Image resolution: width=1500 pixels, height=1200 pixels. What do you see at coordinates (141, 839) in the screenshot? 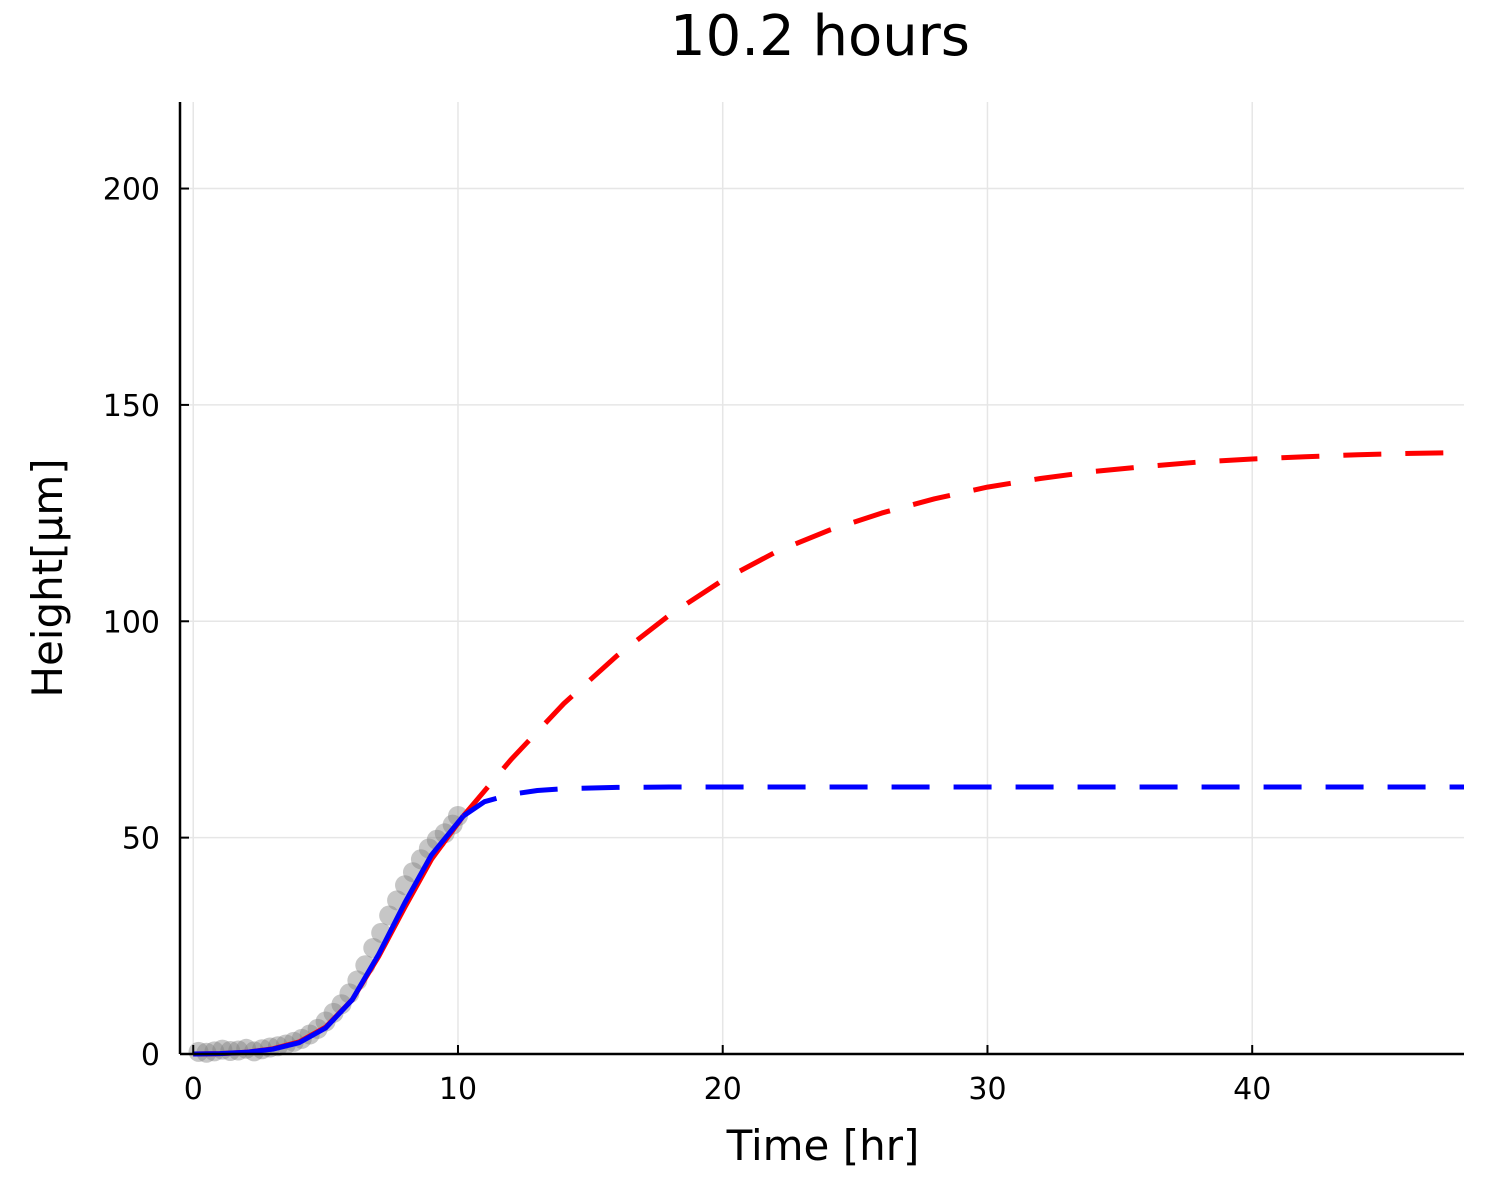
I see `y-tick-label: 50` at bounding box center [141, 839].